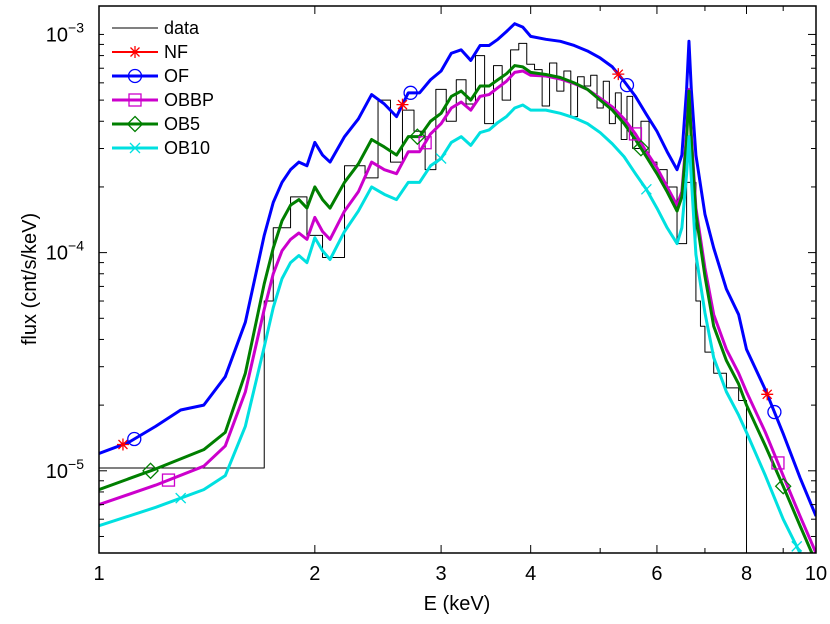 Image resolution: width=830 pixels, height=624 pixels. Describe the element at coordinates (30, 279) in the screenshot. I see `y-axis-label: flux (cnt/s/keV)` at that location.